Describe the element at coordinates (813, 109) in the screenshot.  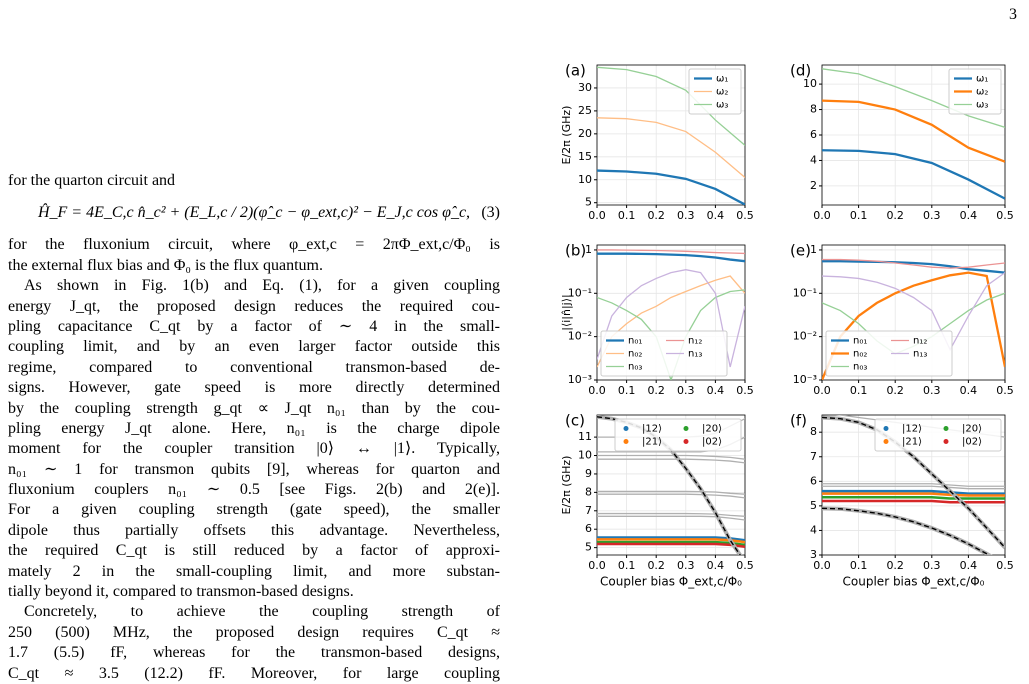
I see `y-tick-label: 8` at that location.